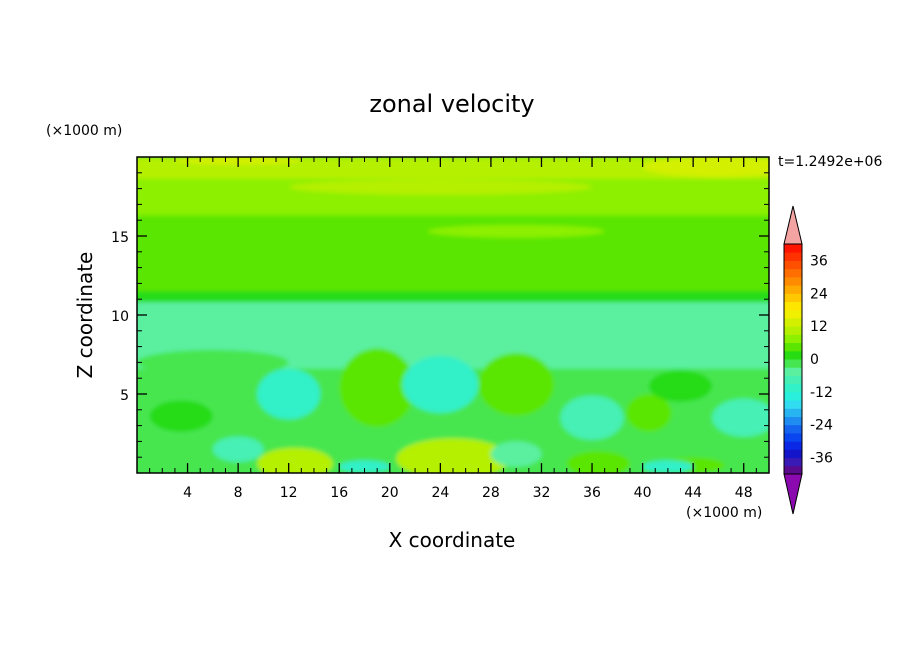  Describe the element at coordinates (821, 459) in the screenshot. I see `colorbar-label-6: -36` at that location.